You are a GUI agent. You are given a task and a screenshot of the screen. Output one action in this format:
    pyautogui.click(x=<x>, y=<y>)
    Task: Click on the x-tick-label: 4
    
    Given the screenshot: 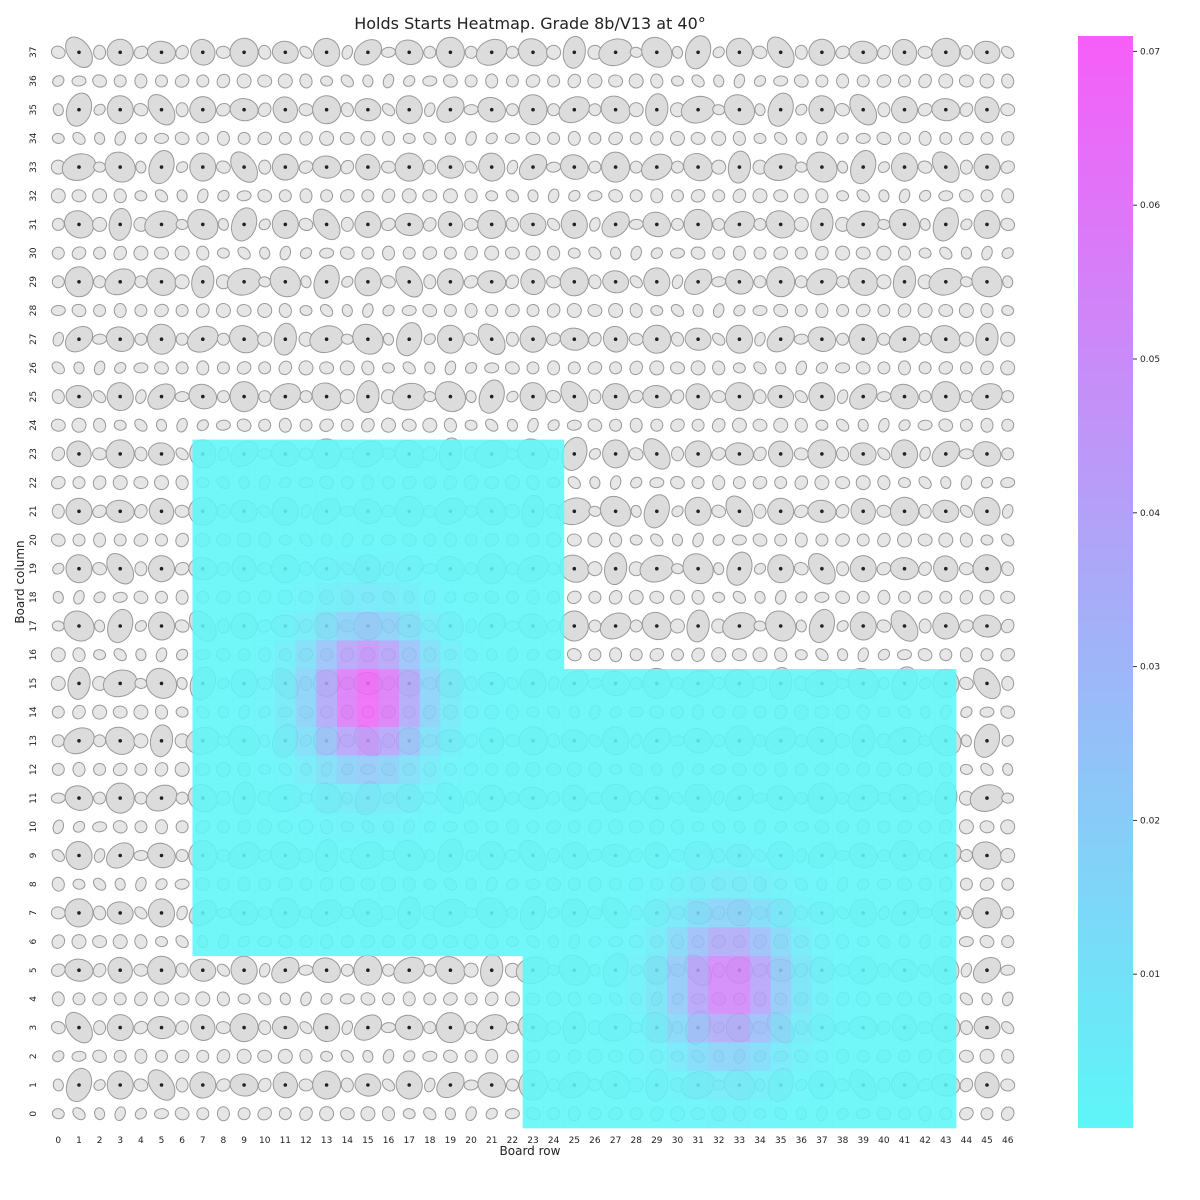 What is the action you would take?
    pyautogui.click(x=141, y=1141)
    